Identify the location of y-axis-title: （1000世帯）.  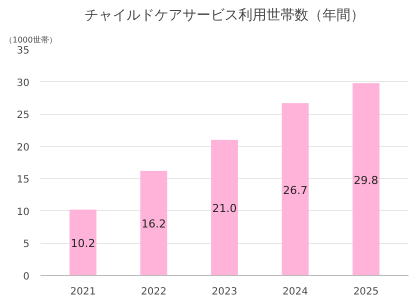
(30, 40).